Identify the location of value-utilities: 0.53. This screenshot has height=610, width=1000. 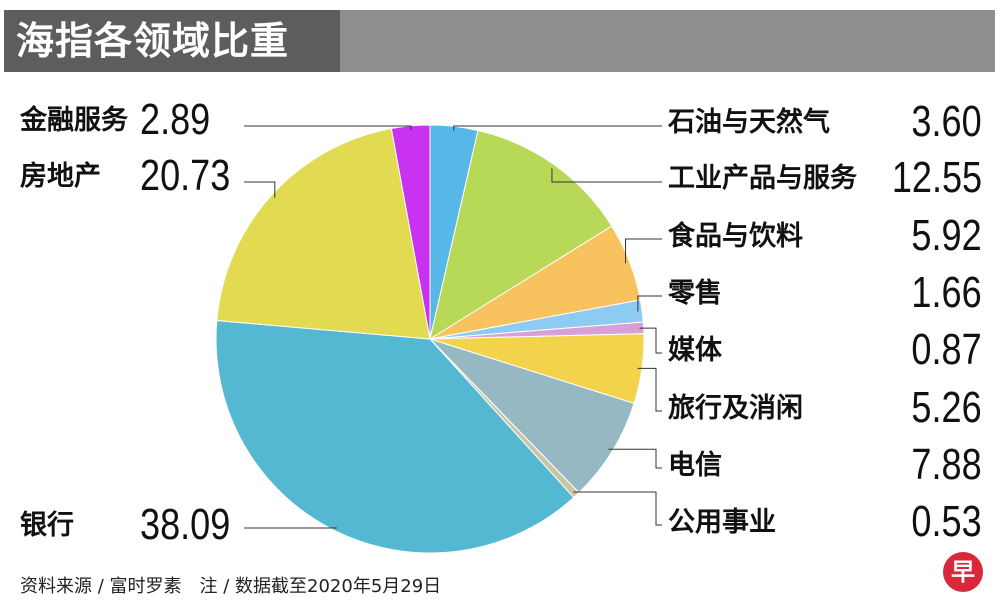
(946, 521).